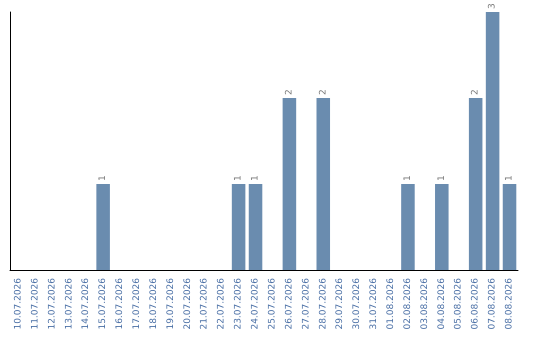 The image size is (540, 340). What do you see at coordinates (459, 304) in the screenshot?
I see `x-tick-label: 05.08.2026` at bounding box center [459, 304].